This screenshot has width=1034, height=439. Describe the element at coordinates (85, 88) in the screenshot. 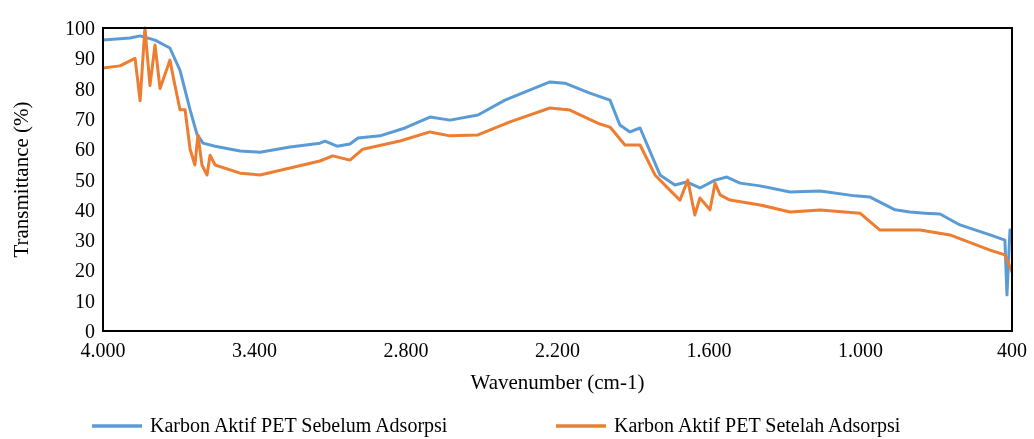

I see `y-tick-label: 80` at that location.